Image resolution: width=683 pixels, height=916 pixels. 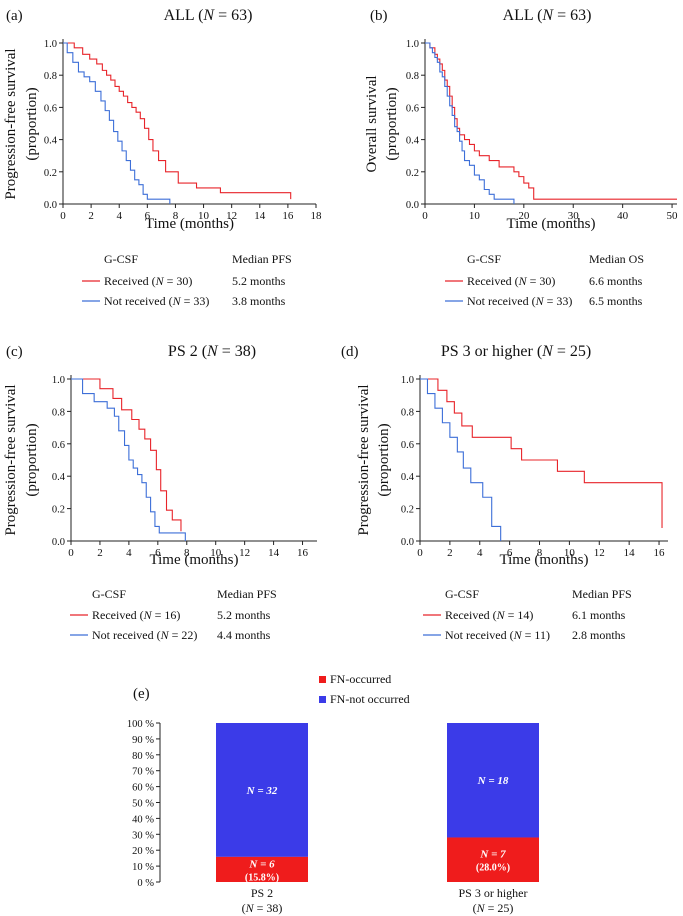 I want to click on legend-stat-heading: Median PFS, so click(x=262, y=259).